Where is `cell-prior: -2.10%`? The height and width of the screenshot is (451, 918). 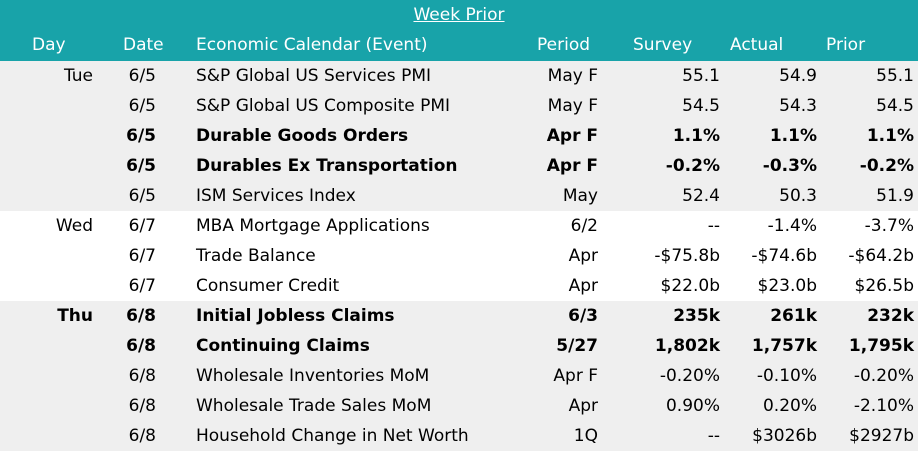
cell-prior: -2.10% is located at coordinates (883, 406).